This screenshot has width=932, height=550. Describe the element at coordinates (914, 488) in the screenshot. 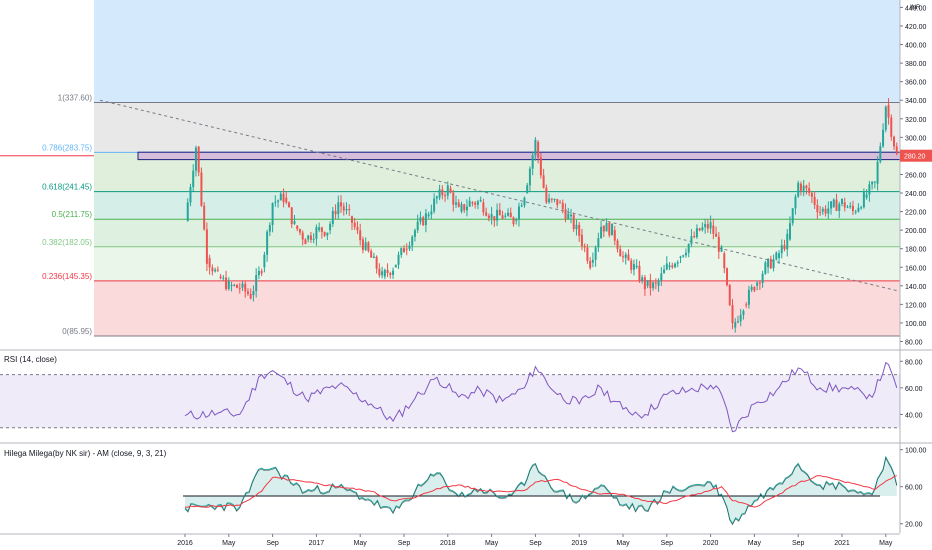

I see `hm-tick-label: 60.00` at that location.